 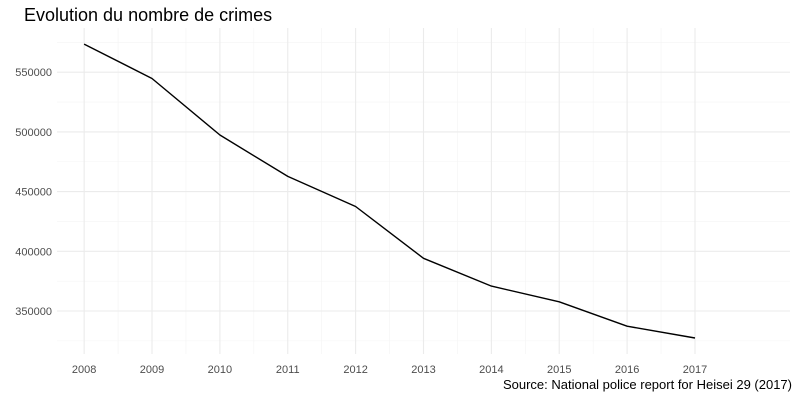 I want to click on x-tick-label: 2017, so click(x=695, y=370).